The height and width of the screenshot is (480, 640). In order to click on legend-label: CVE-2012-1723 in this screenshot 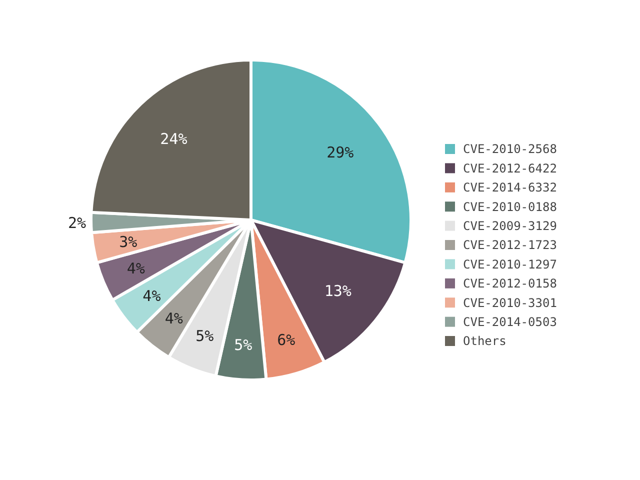, I will do `click(510, 245)`.